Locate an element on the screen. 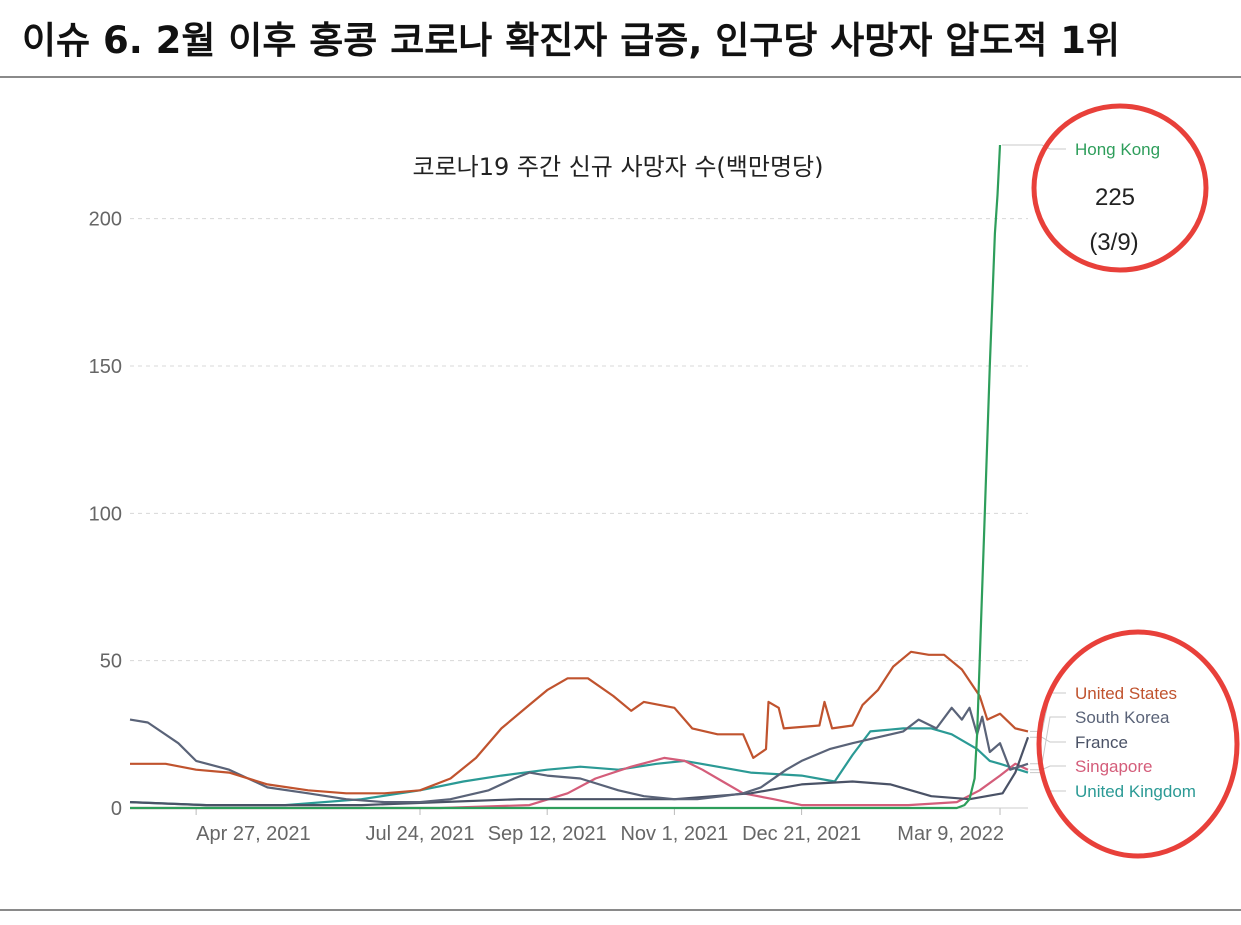 The width and height of the screenshot is (1241, 925). y-tick-label: 200 is located at coordinates (105, 220).